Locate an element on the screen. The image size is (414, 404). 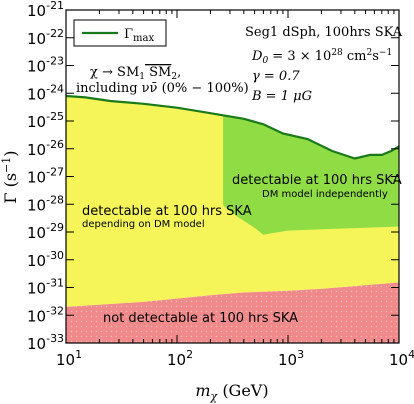
legend-entry: Γmax is located at coordinates (139, 35).